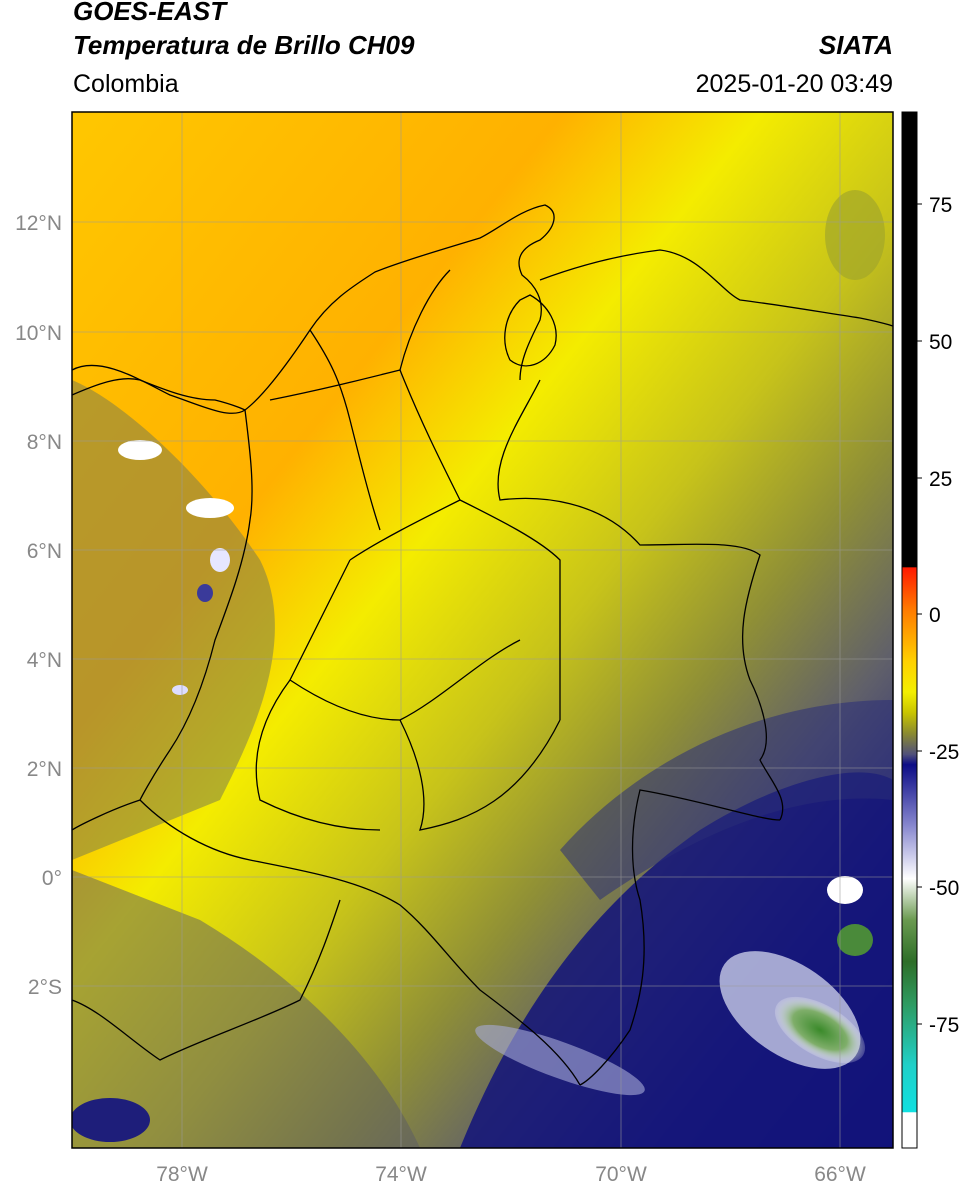 Image resolution: width=966 pixels, height=1190 pixels. What do you see at coordinates (52, 878) in the screenshot?
I see `lat-tick: 0°` at bounding box center [52, 878].